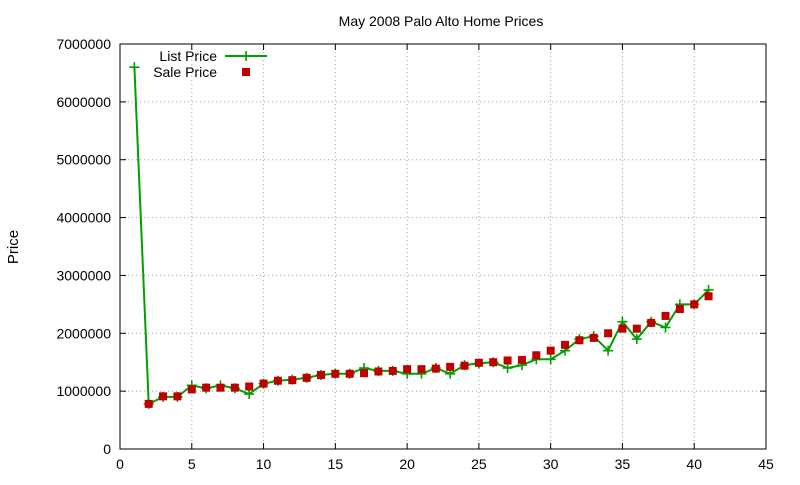 The height and width of the screenshot is (485, 800). I want to click on y-tick-label: 6000000, so click(83, 102).